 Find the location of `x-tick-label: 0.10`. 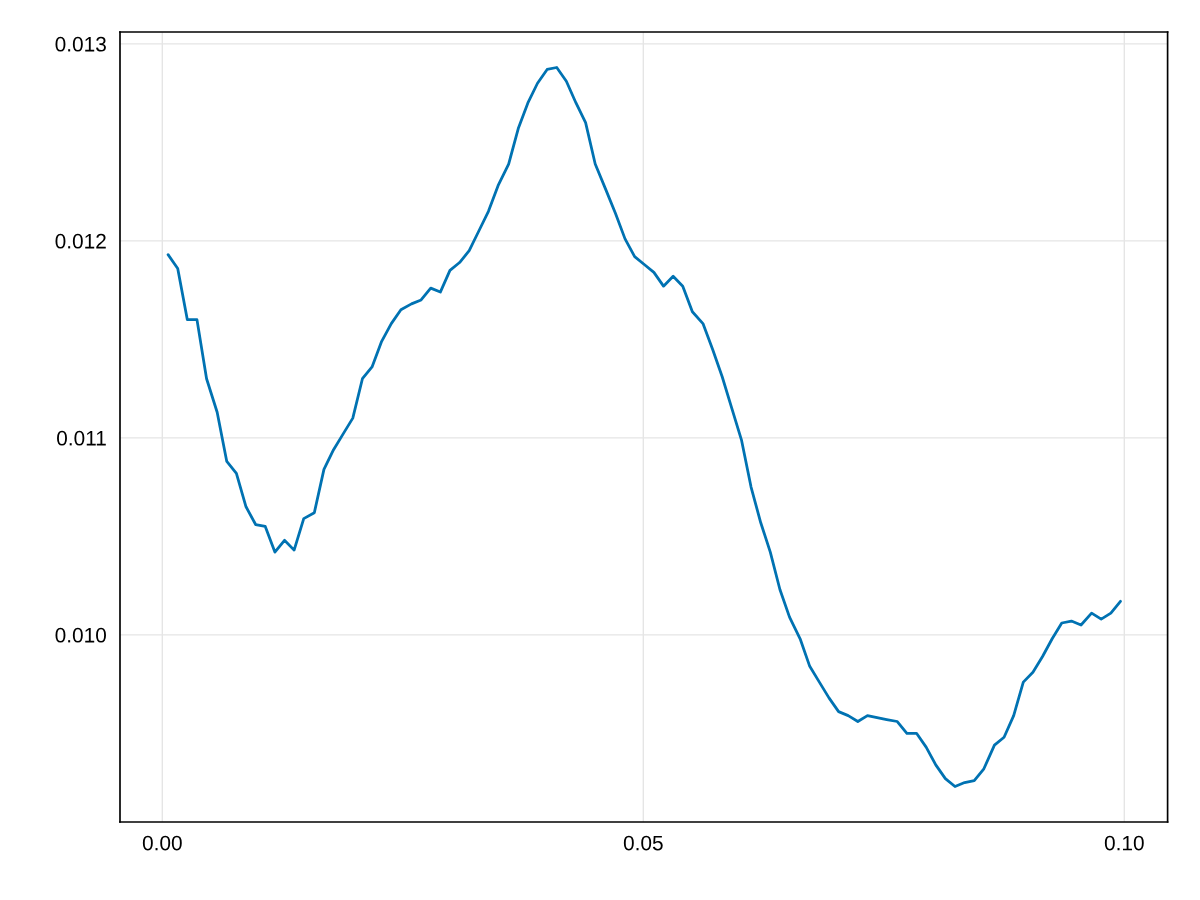

x-tick-label: 0.10 is located at coordinates (1124, 843).